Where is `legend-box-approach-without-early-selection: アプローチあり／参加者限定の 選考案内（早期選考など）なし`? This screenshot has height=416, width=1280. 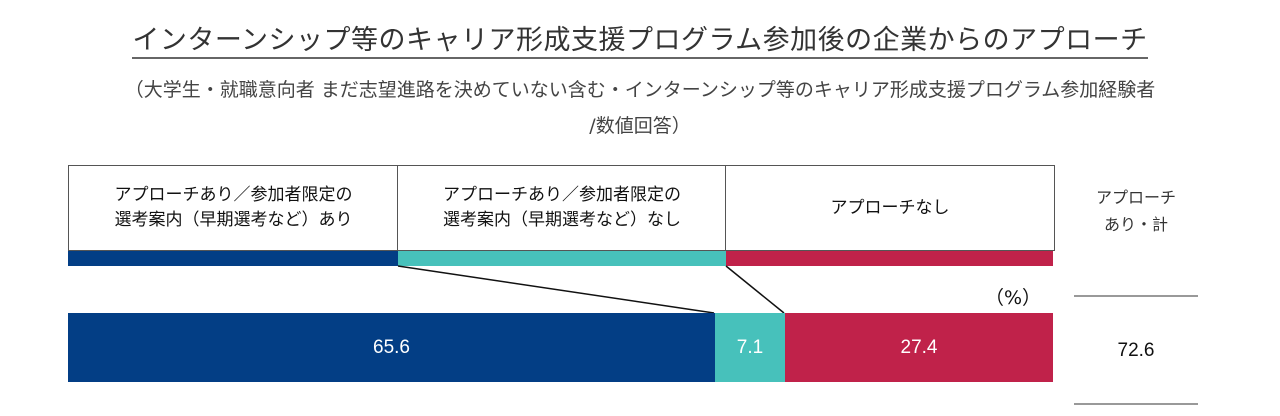 legend-box-approach-without-early-selection: アプローチあり／参加者限定の 選考案内（早期選考など）なし is located at coordinates (562, 208).